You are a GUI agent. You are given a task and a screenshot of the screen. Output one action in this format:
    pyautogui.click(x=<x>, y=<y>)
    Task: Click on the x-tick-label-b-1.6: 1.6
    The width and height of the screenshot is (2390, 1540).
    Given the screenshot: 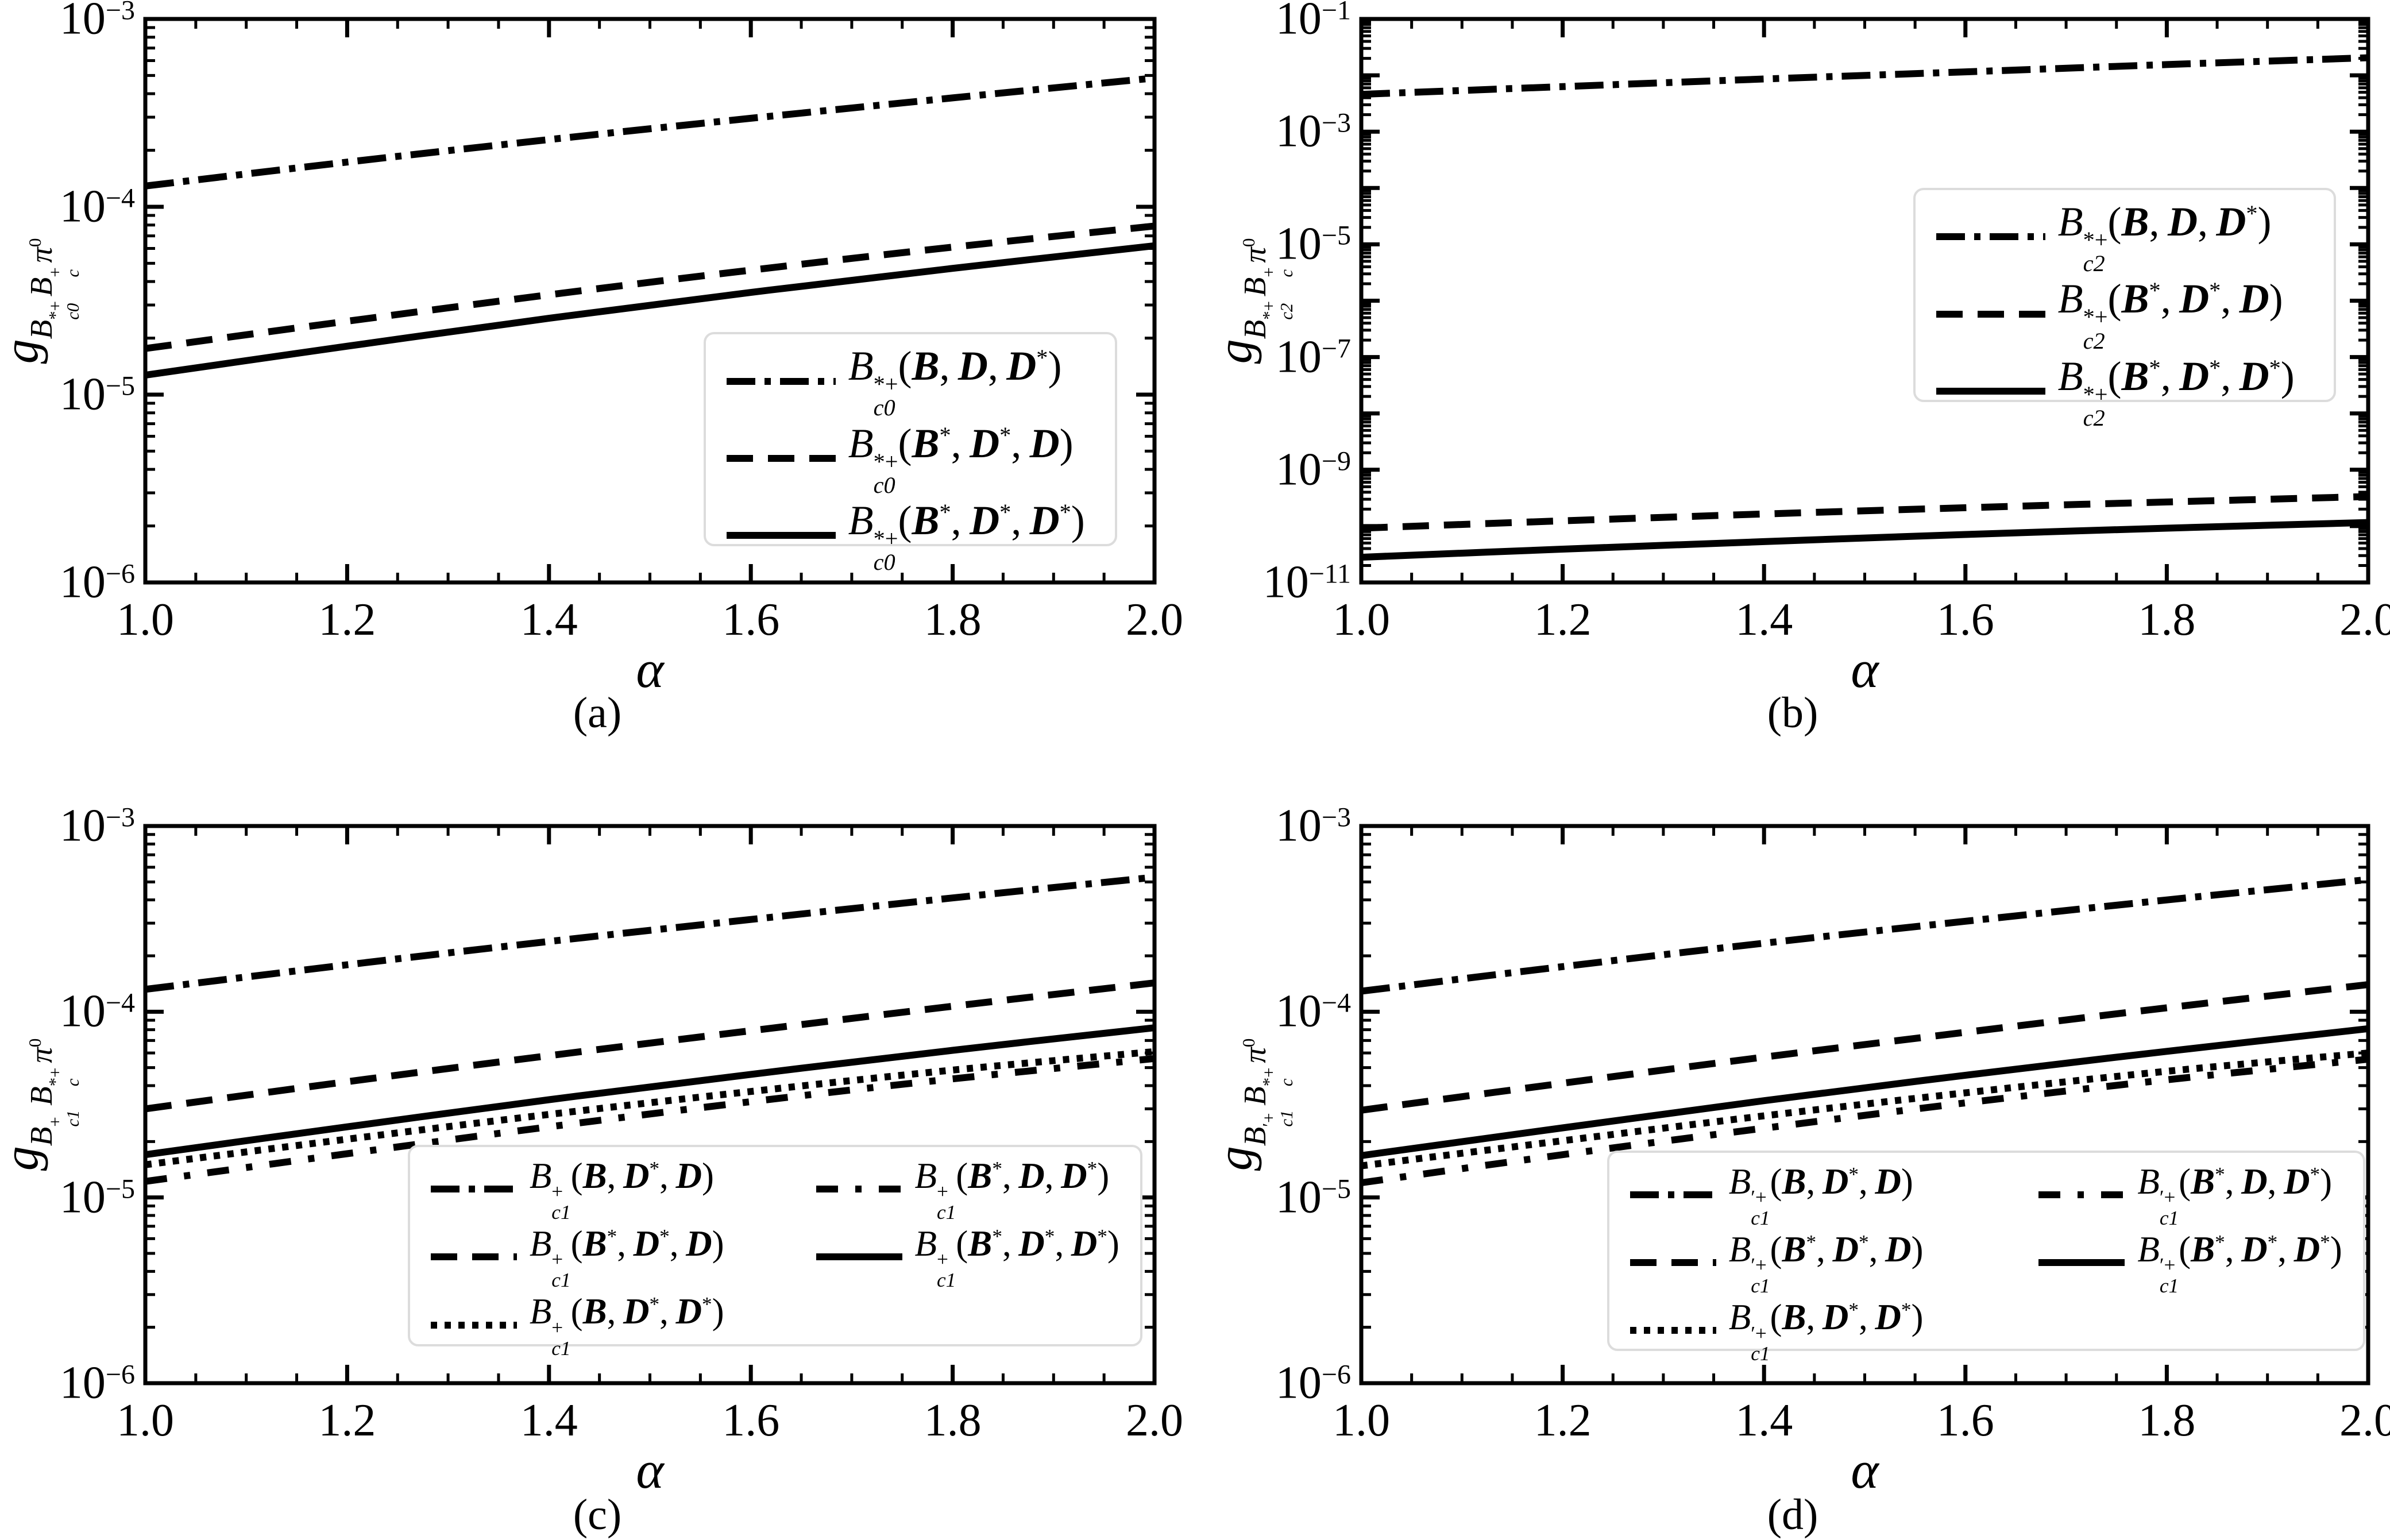 What is the action you would take?
    pyautogui.click(x=1965, y=620)
    